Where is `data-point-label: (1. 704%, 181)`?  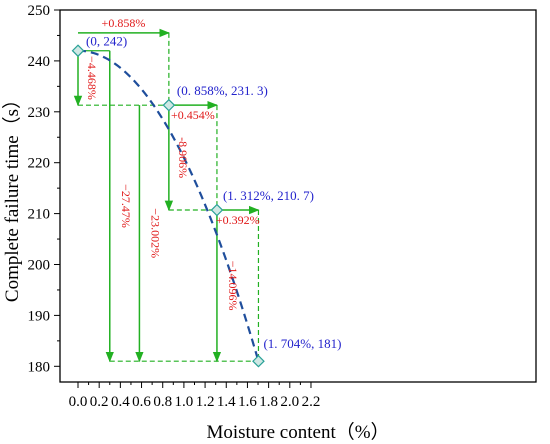 data-point-label: (1. 704%, 181) is located at coordinates (302, 343).